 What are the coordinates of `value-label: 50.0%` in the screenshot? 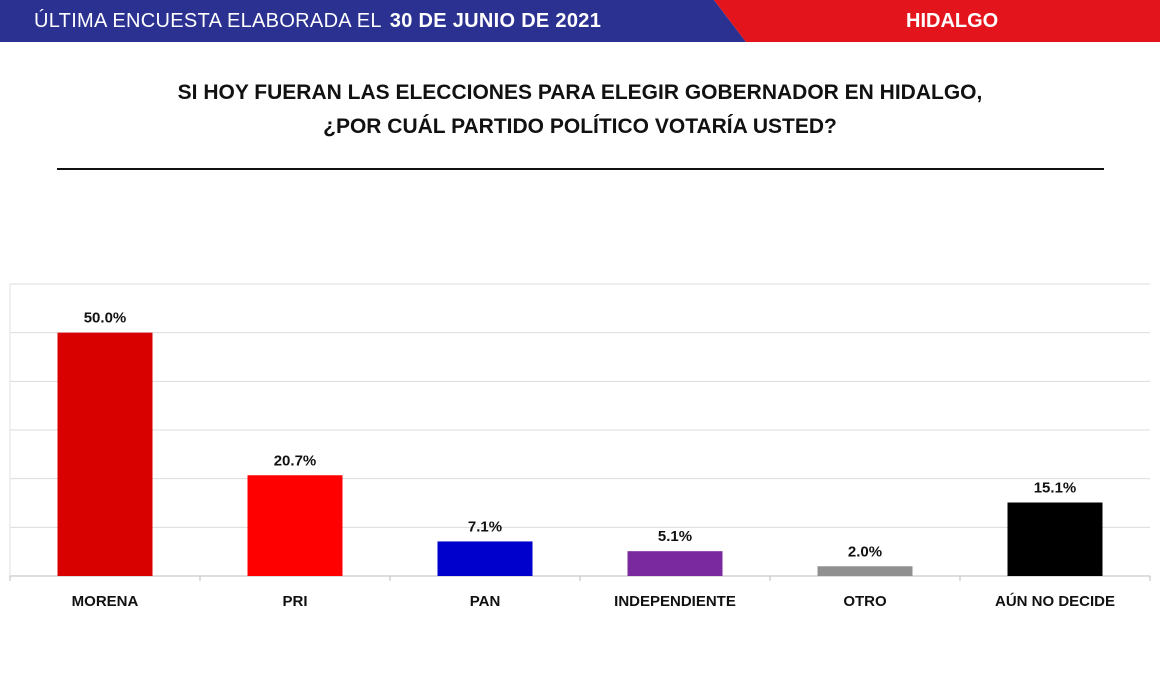 It's located at (105, 318).